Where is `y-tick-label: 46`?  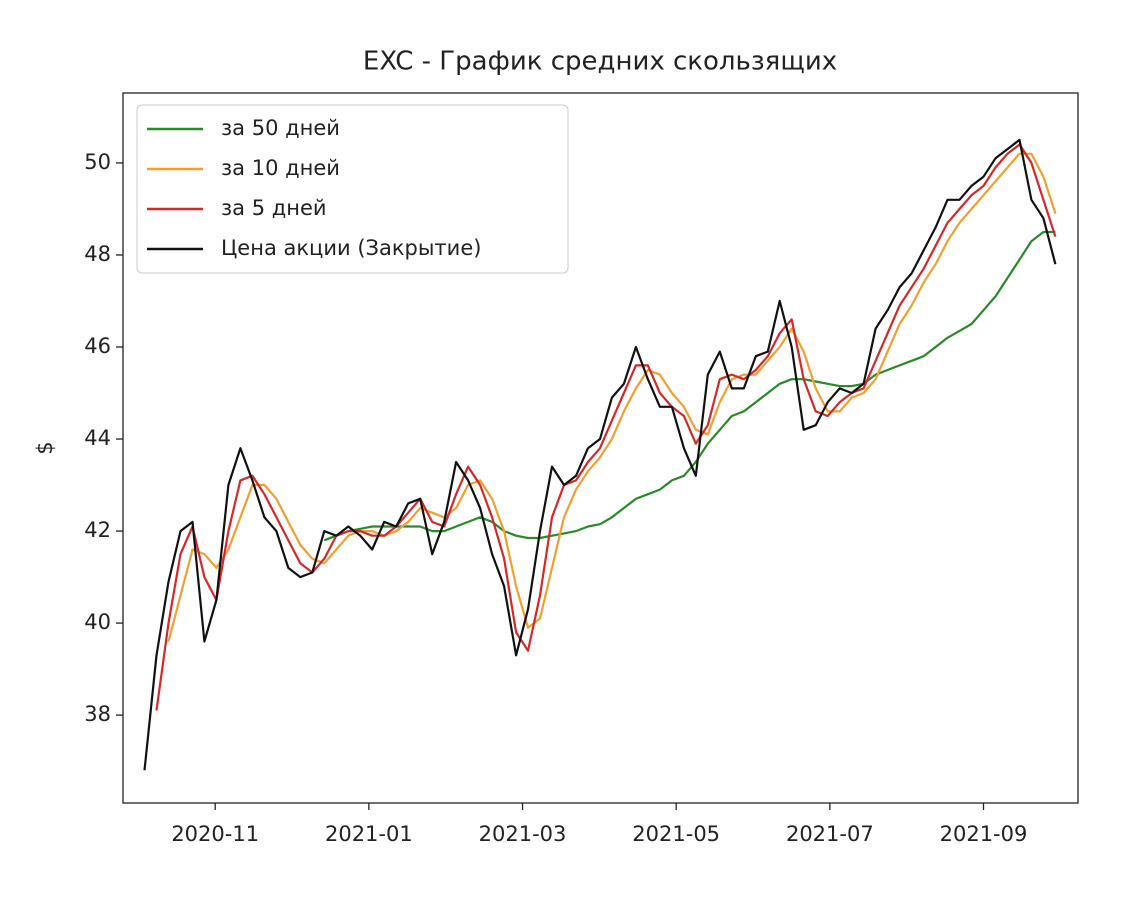
y-tick-label: 46 is located at coordinates (97, 346).